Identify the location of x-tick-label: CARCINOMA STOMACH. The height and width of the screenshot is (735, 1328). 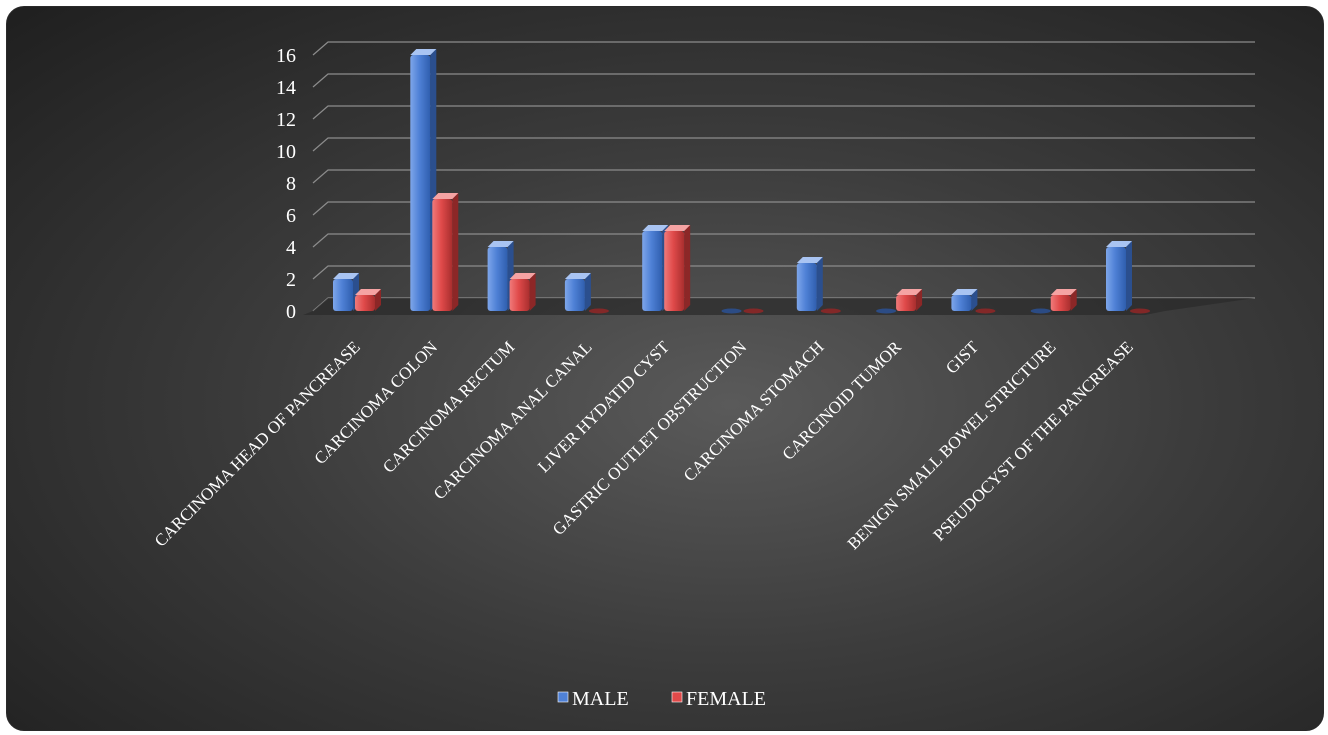
(754, 411).